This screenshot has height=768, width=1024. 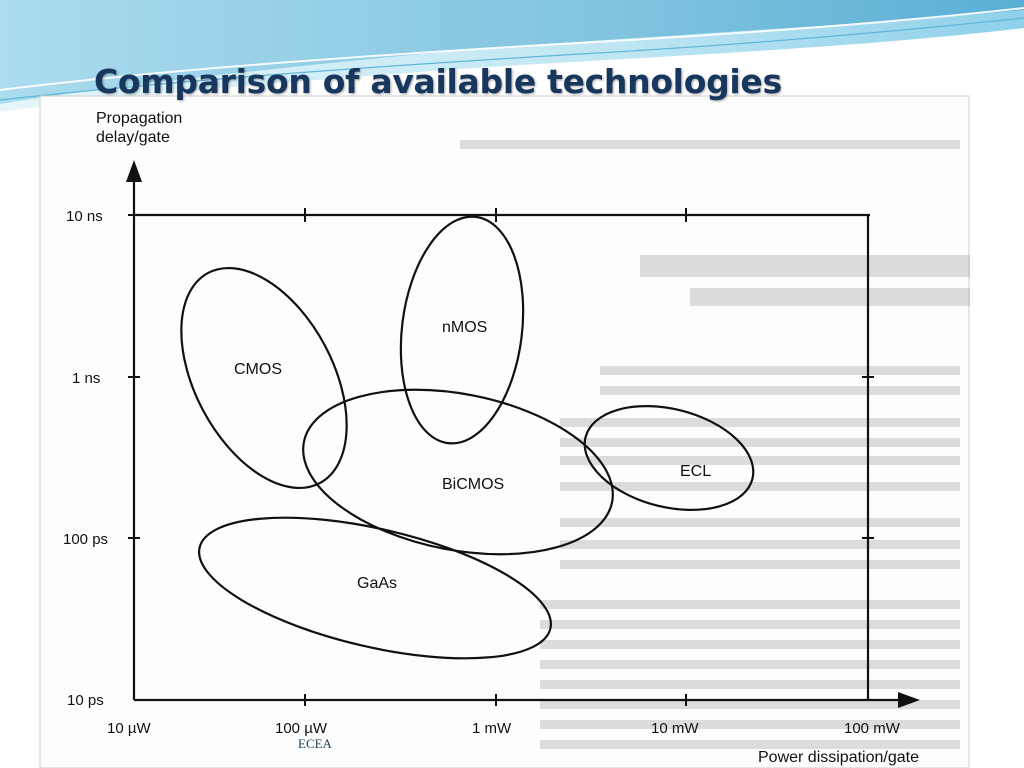 What do you see at coordinates (512, 56) in the screenshot?
I see `header-waves` at bounding box center [512, 56].